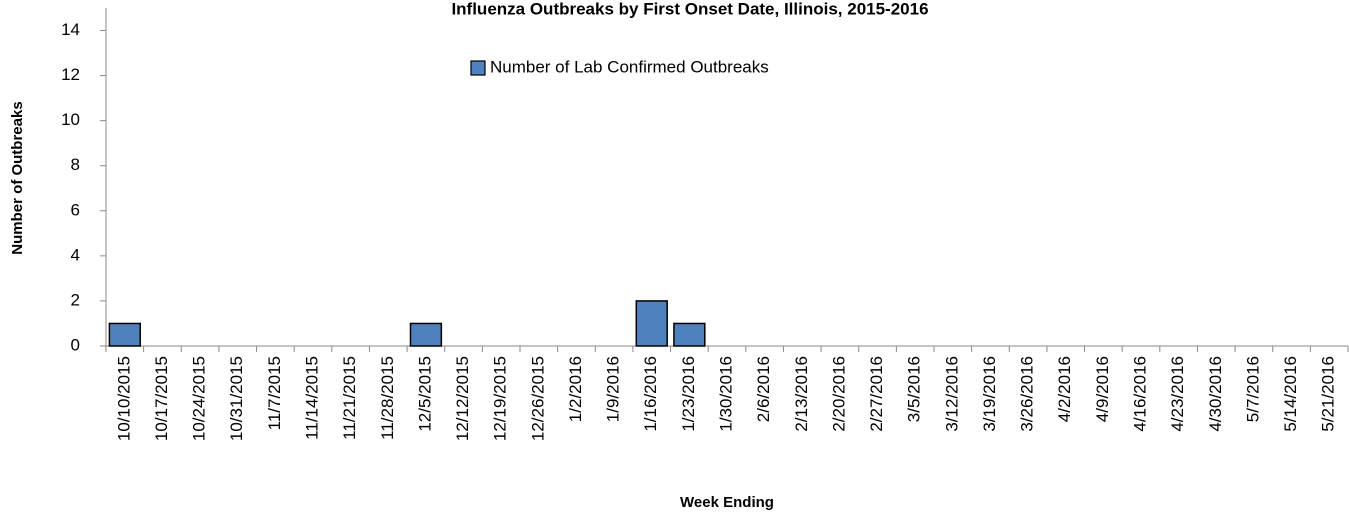  I want to click on x-tick-label: 10/17/2015, so click(161, 398).